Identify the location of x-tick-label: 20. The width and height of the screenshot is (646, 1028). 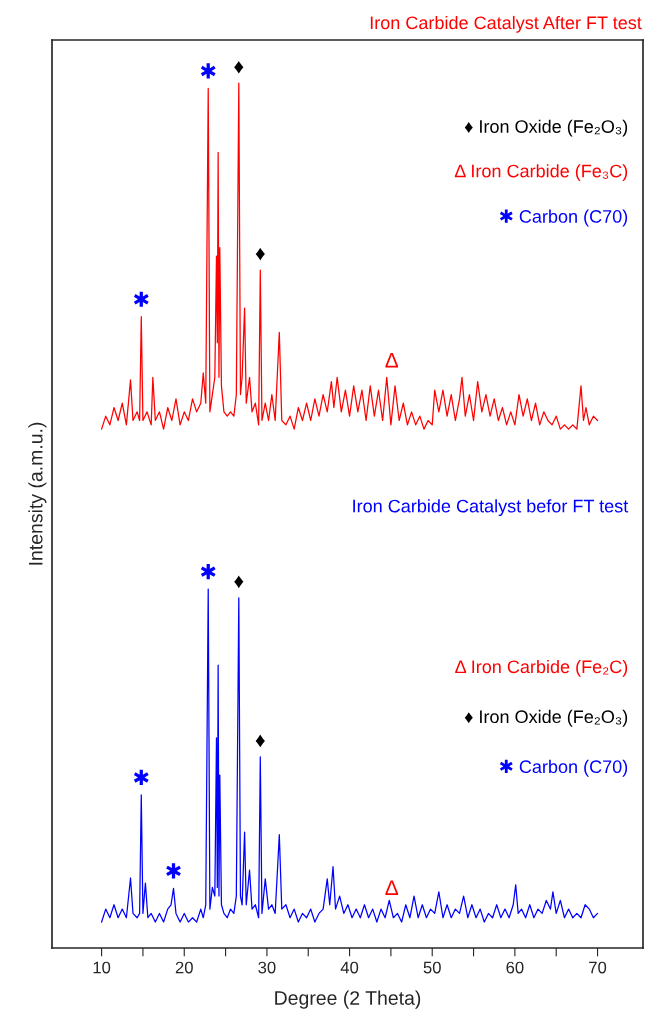
(184, 967).